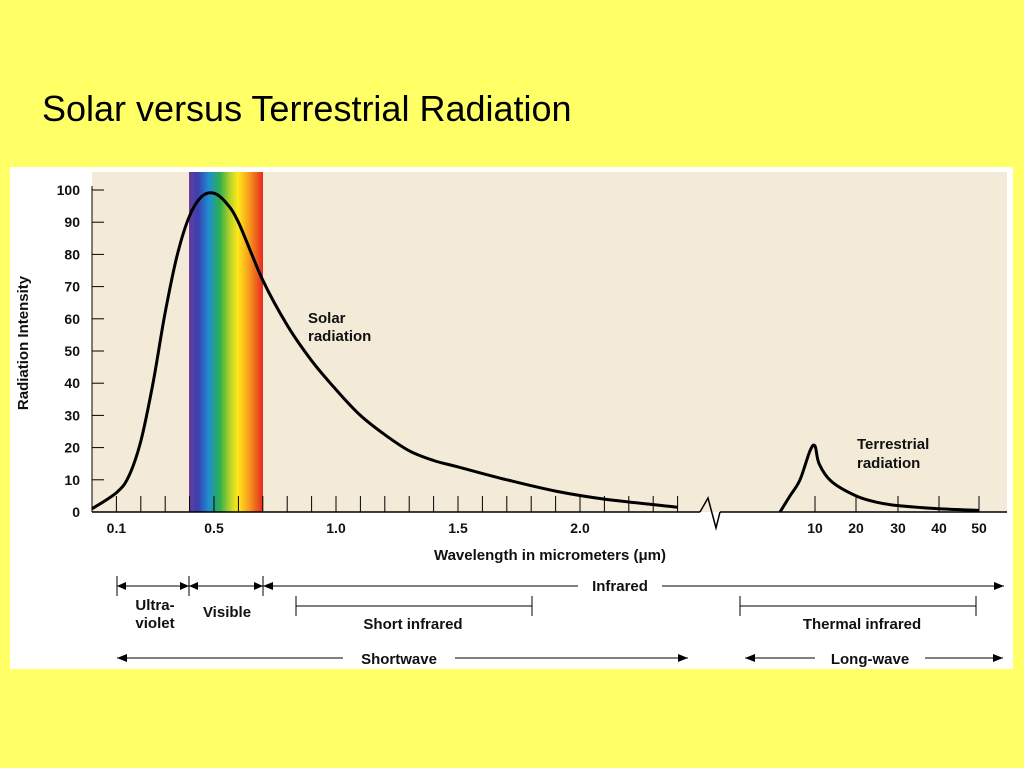 The height and width of the screenshot is (768, 1024). Describe the element at coordinates (154, 623) in the screenshot. I see `ultraviolet-label-line2: violet` at that location.